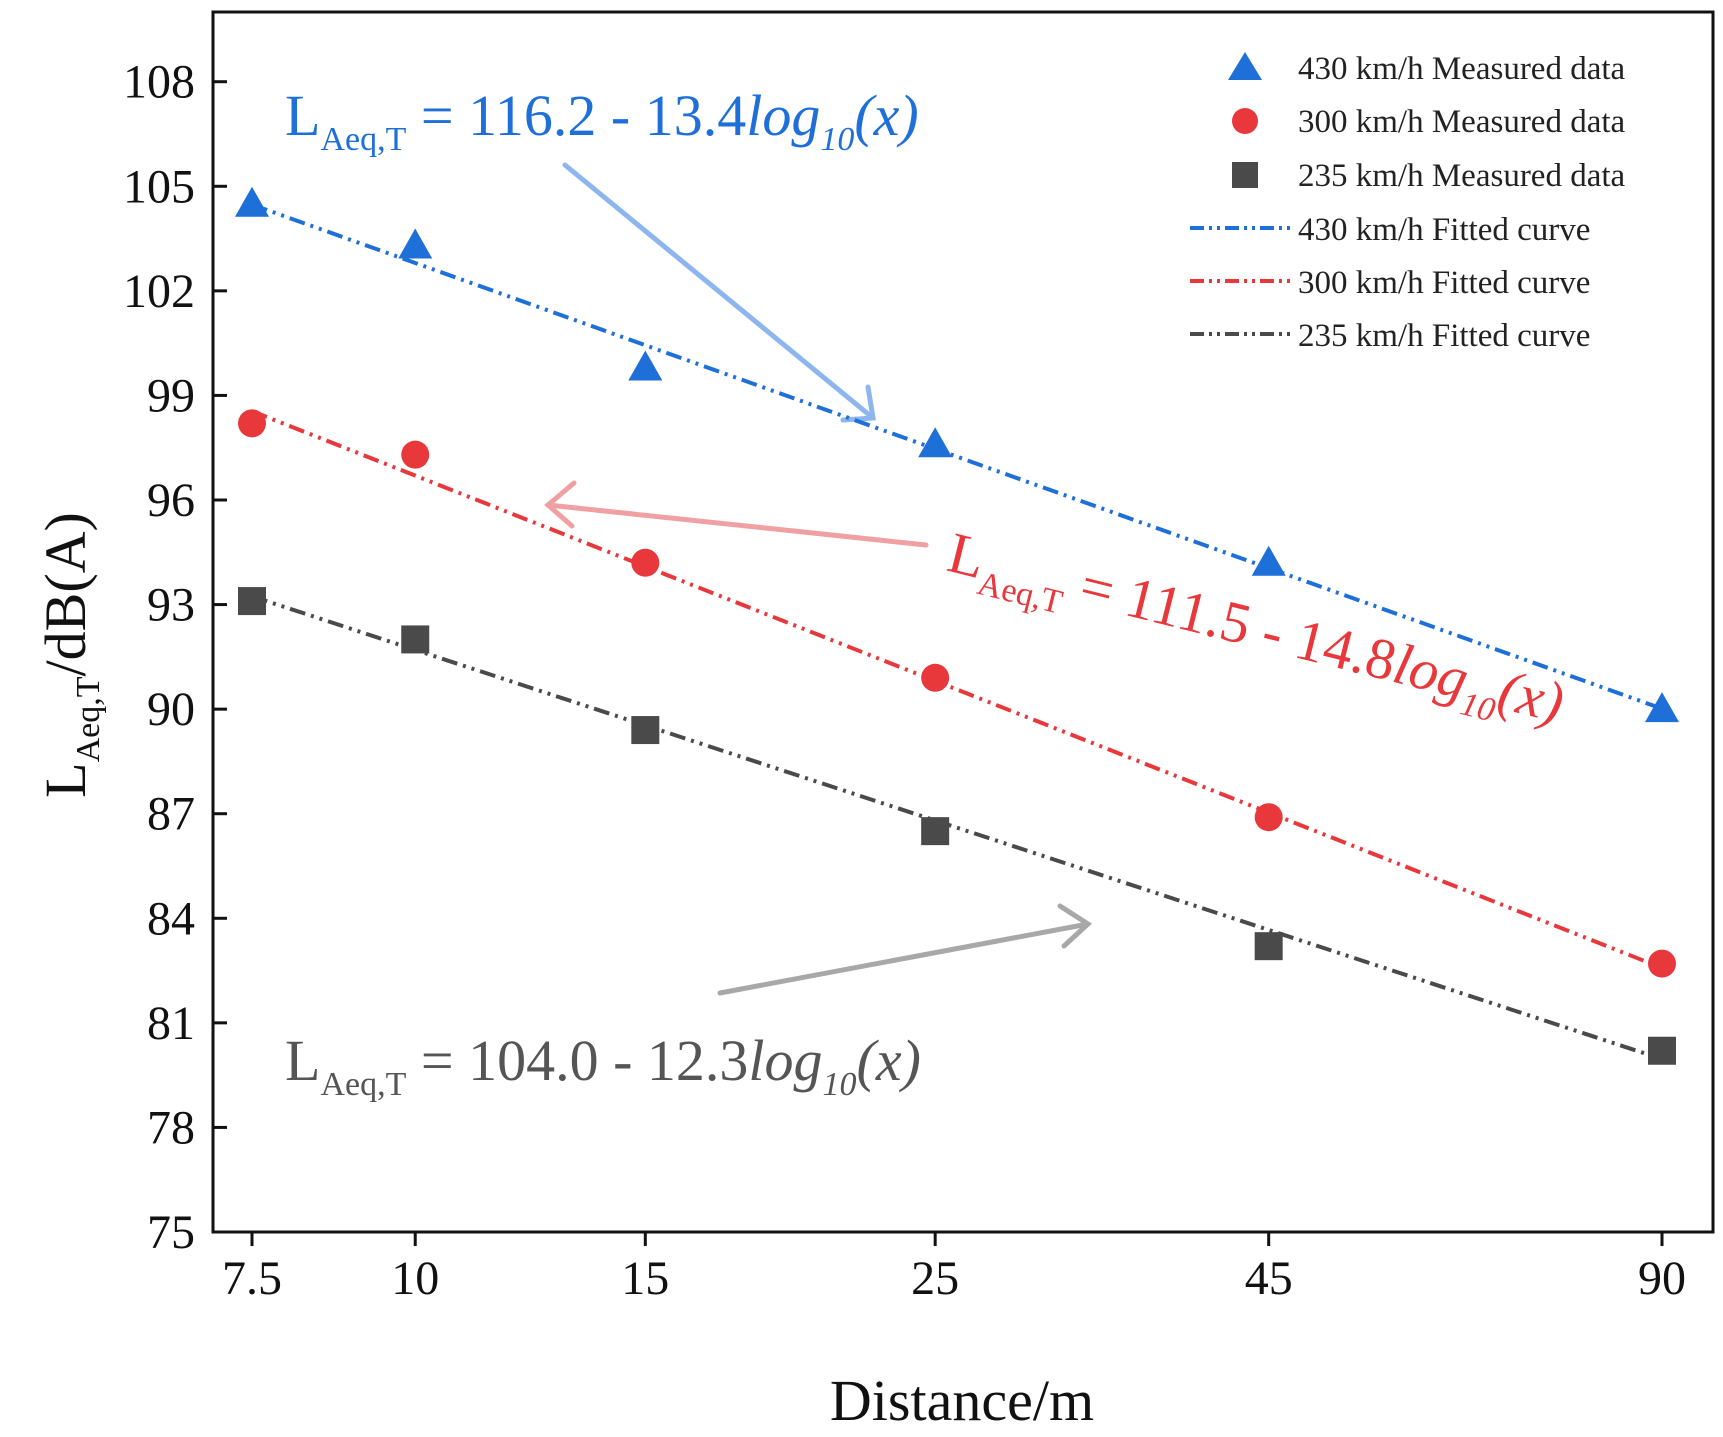  I want to click on legend-item-430-fit: 430 km/h Fitted curve, so click(1390, 230).